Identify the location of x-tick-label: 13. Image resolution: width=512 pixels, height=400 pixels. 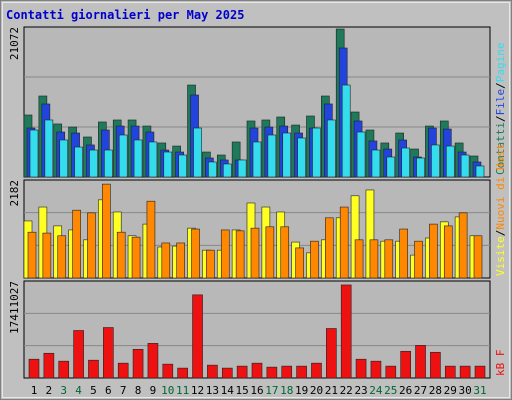
(212, 390).